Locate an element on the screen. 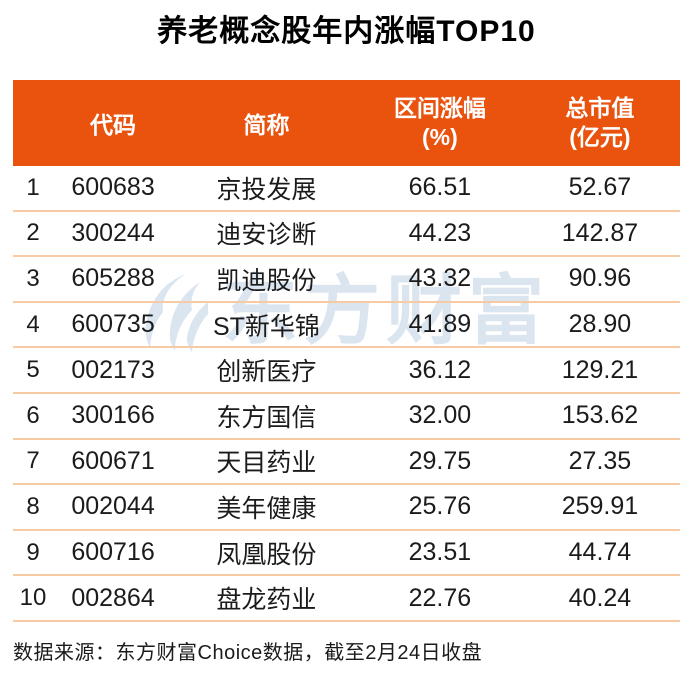 The image size is (693, 682). cell-stock-name: 凯迪股份 is located at coordinates (266, 280).